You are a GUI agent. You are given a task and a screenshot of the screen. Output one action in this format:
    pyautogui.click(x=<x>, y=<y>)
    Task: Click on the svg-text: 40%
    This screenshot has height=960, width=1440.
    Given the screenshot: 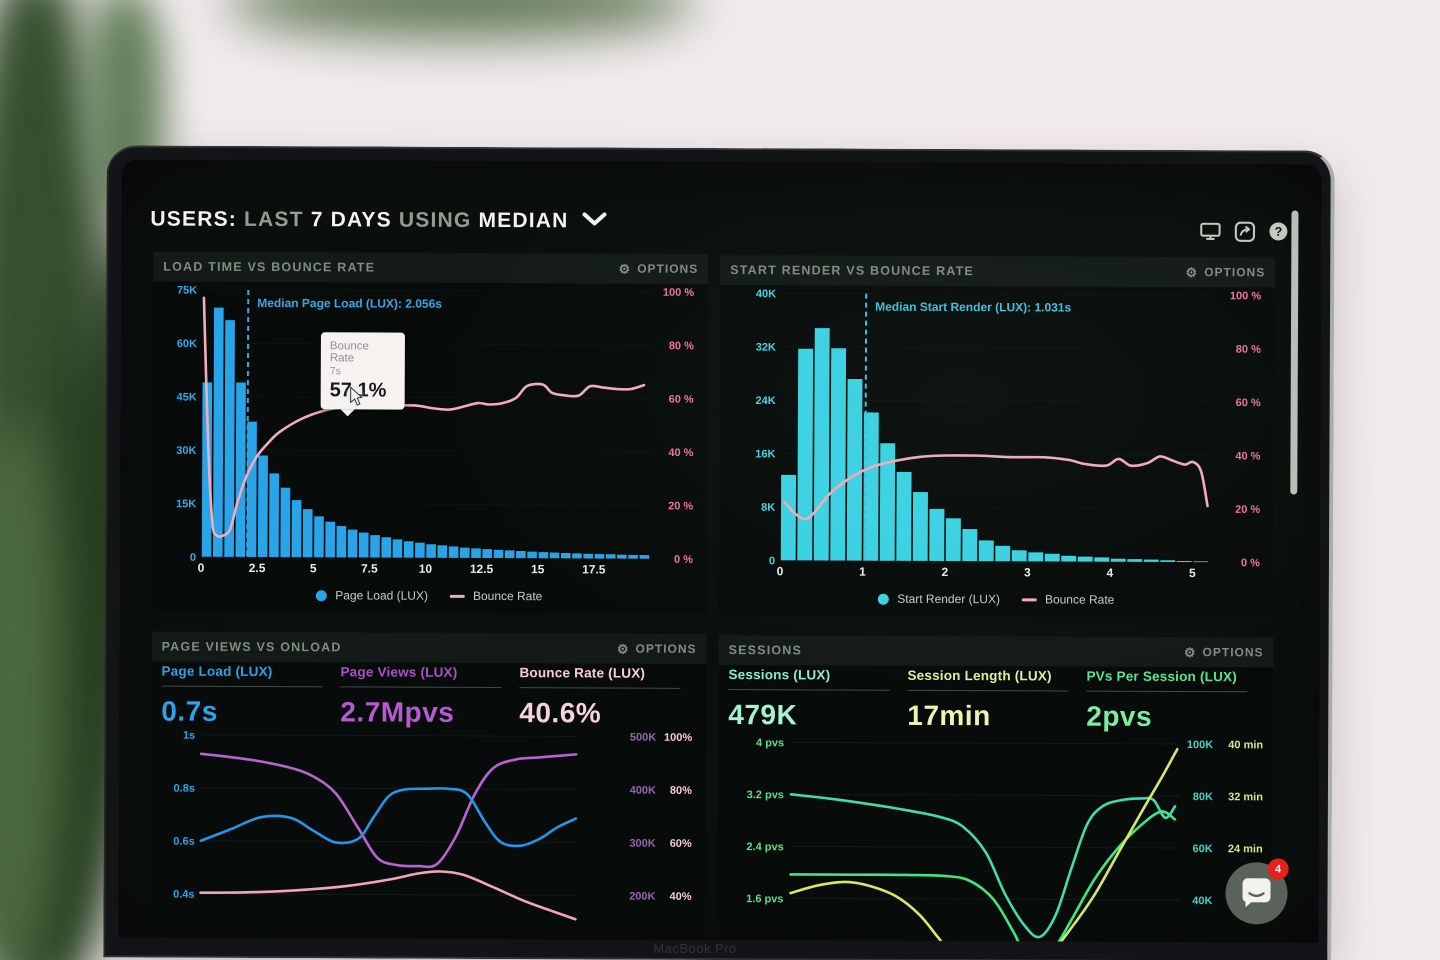 What is the action you would take?
    pyautogui.click(x=680, y=897)
    